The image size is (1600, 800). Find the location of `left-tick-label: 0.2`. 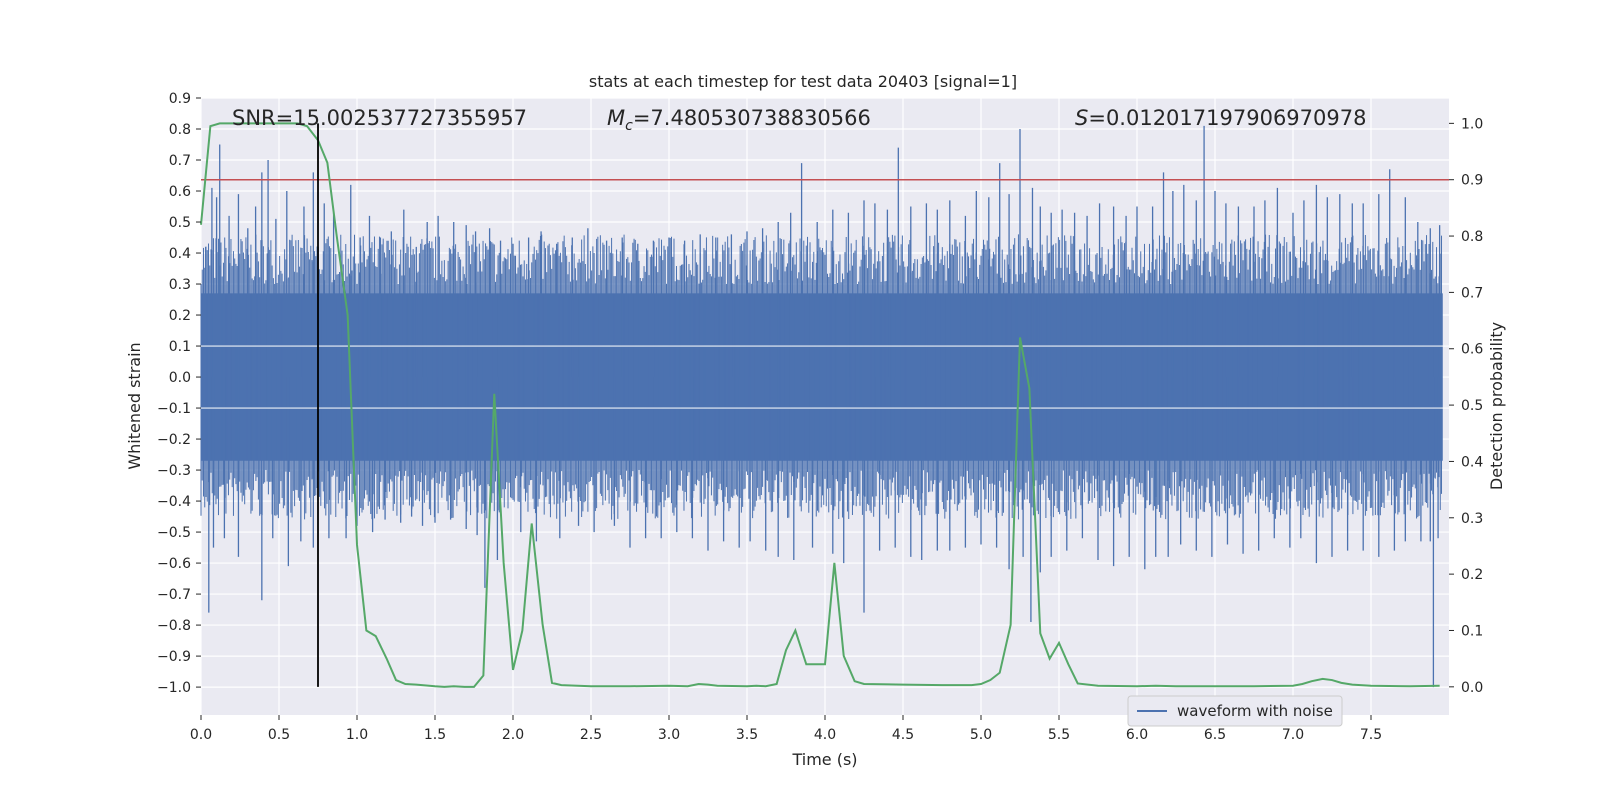

left-tick-label: 0.2 is located at coordinates (180, 316).